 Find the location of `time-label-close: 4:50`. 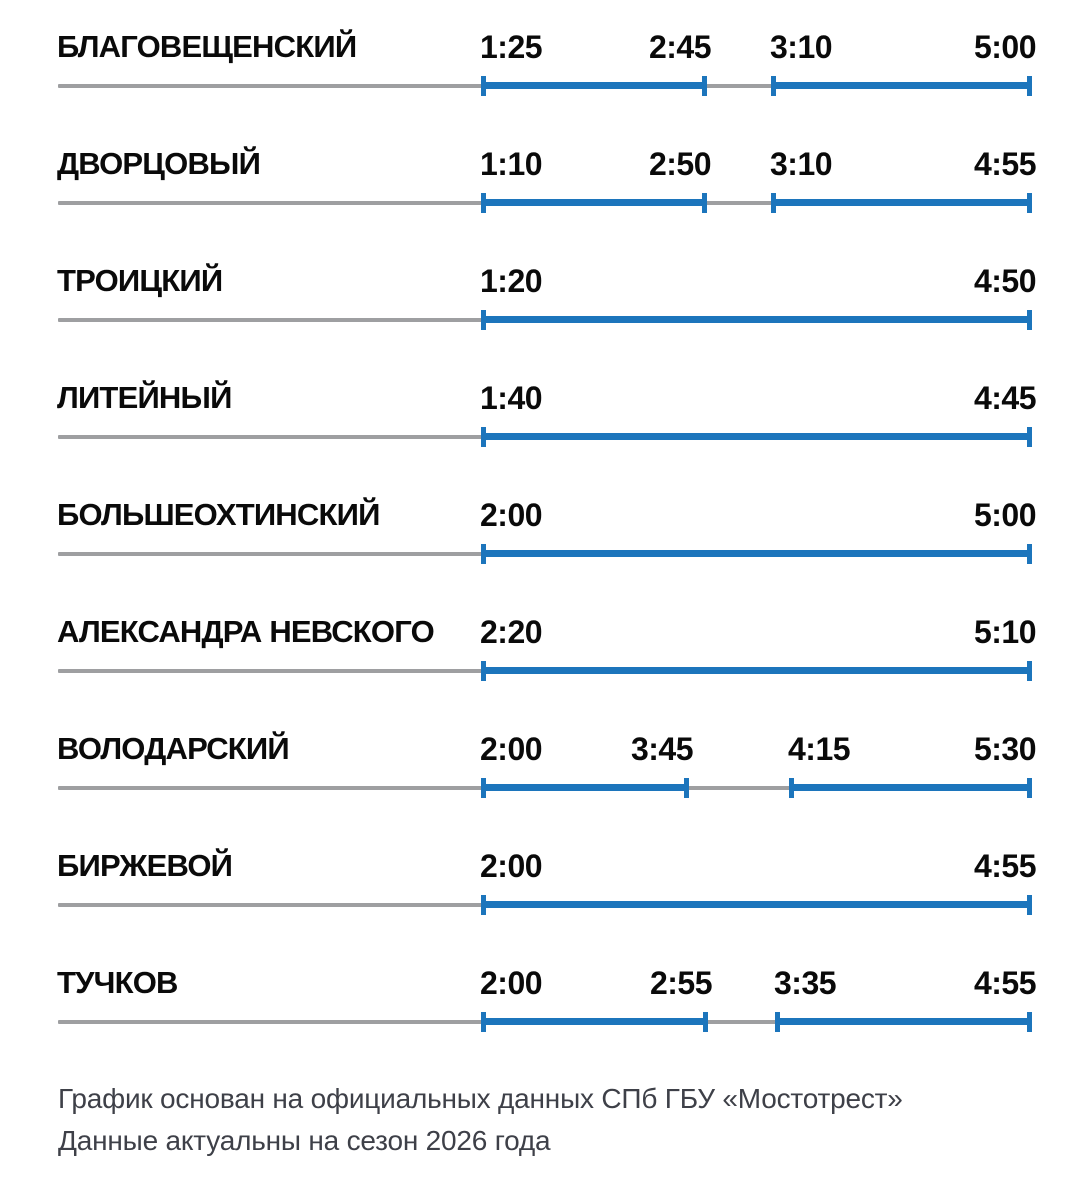

time-label-close: 4:50 is located at coordinates (1005, 281).